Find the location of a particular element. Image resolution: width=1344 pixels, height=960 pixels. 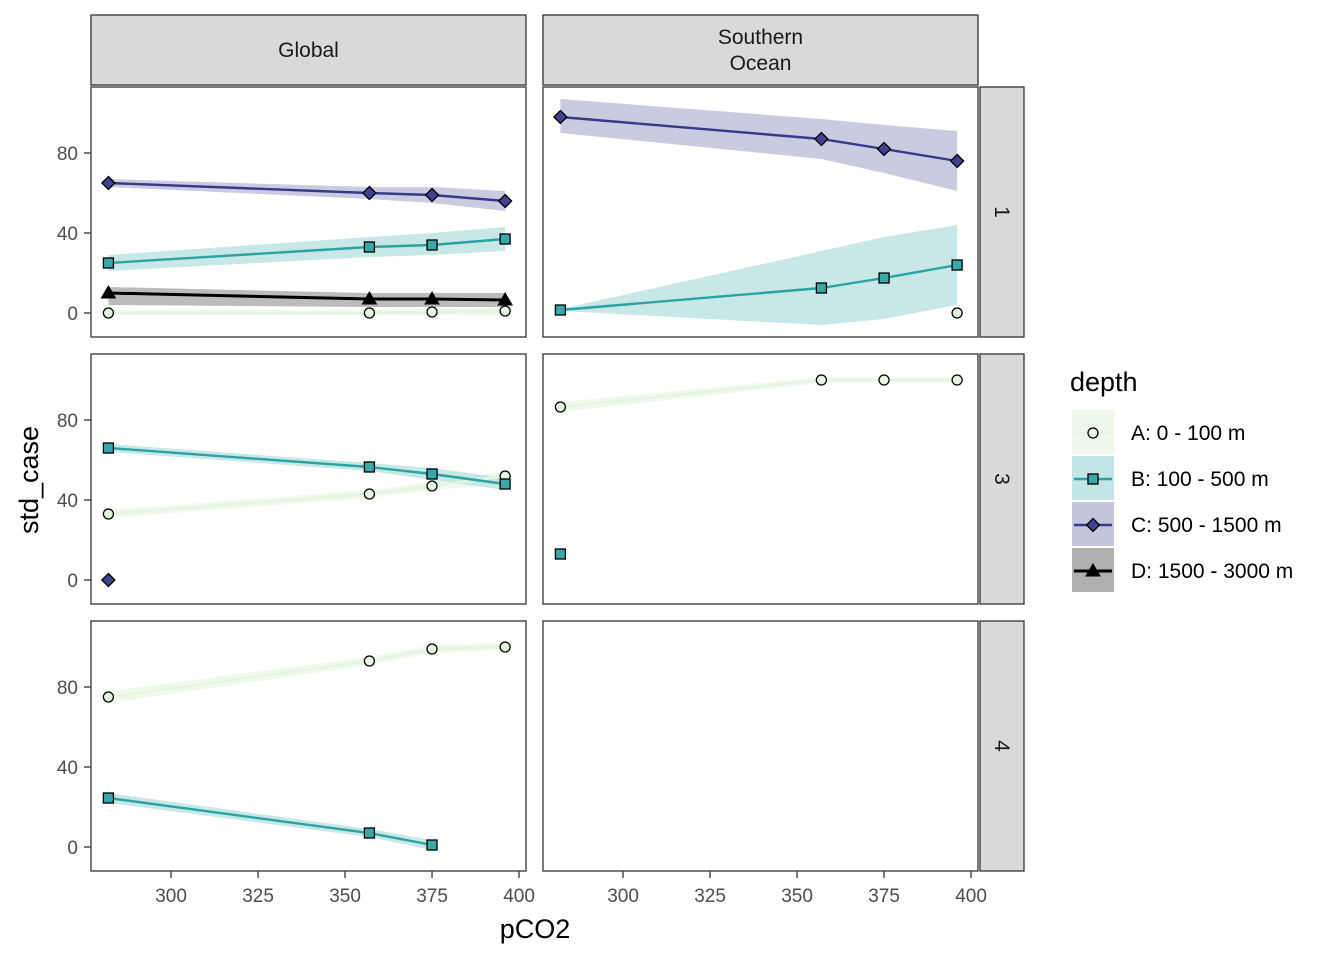

strip-label: Global is located at coordinates (308, 50).